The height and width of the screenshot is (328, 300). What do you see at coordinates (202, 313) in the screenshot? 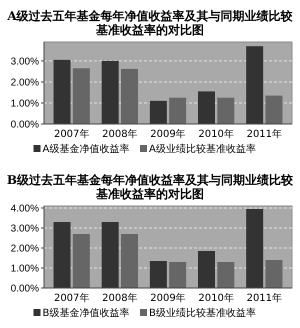
I see `legend-label: B级业绩比较基准收益率` at bounding box center [202, 313].